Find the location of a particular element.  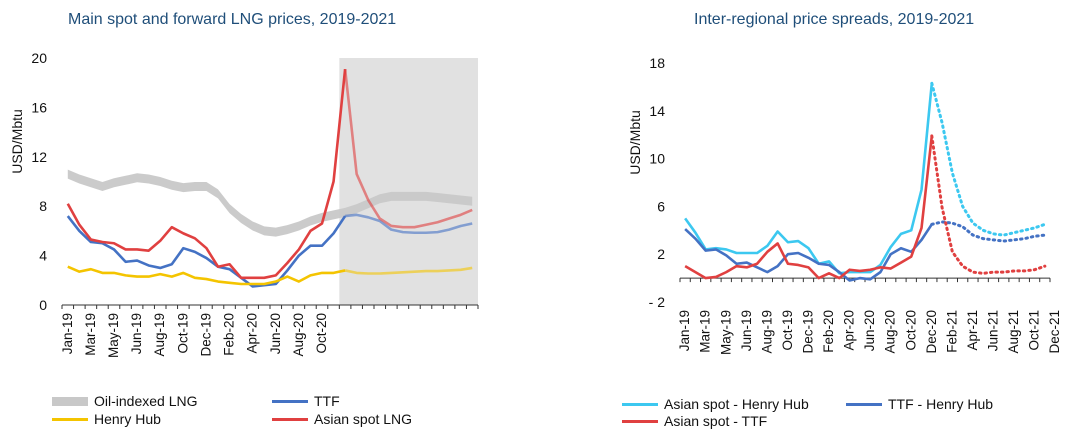

legend-item-ttf-hh: TTF - Henry Hub is located at coordinates (919, 404).